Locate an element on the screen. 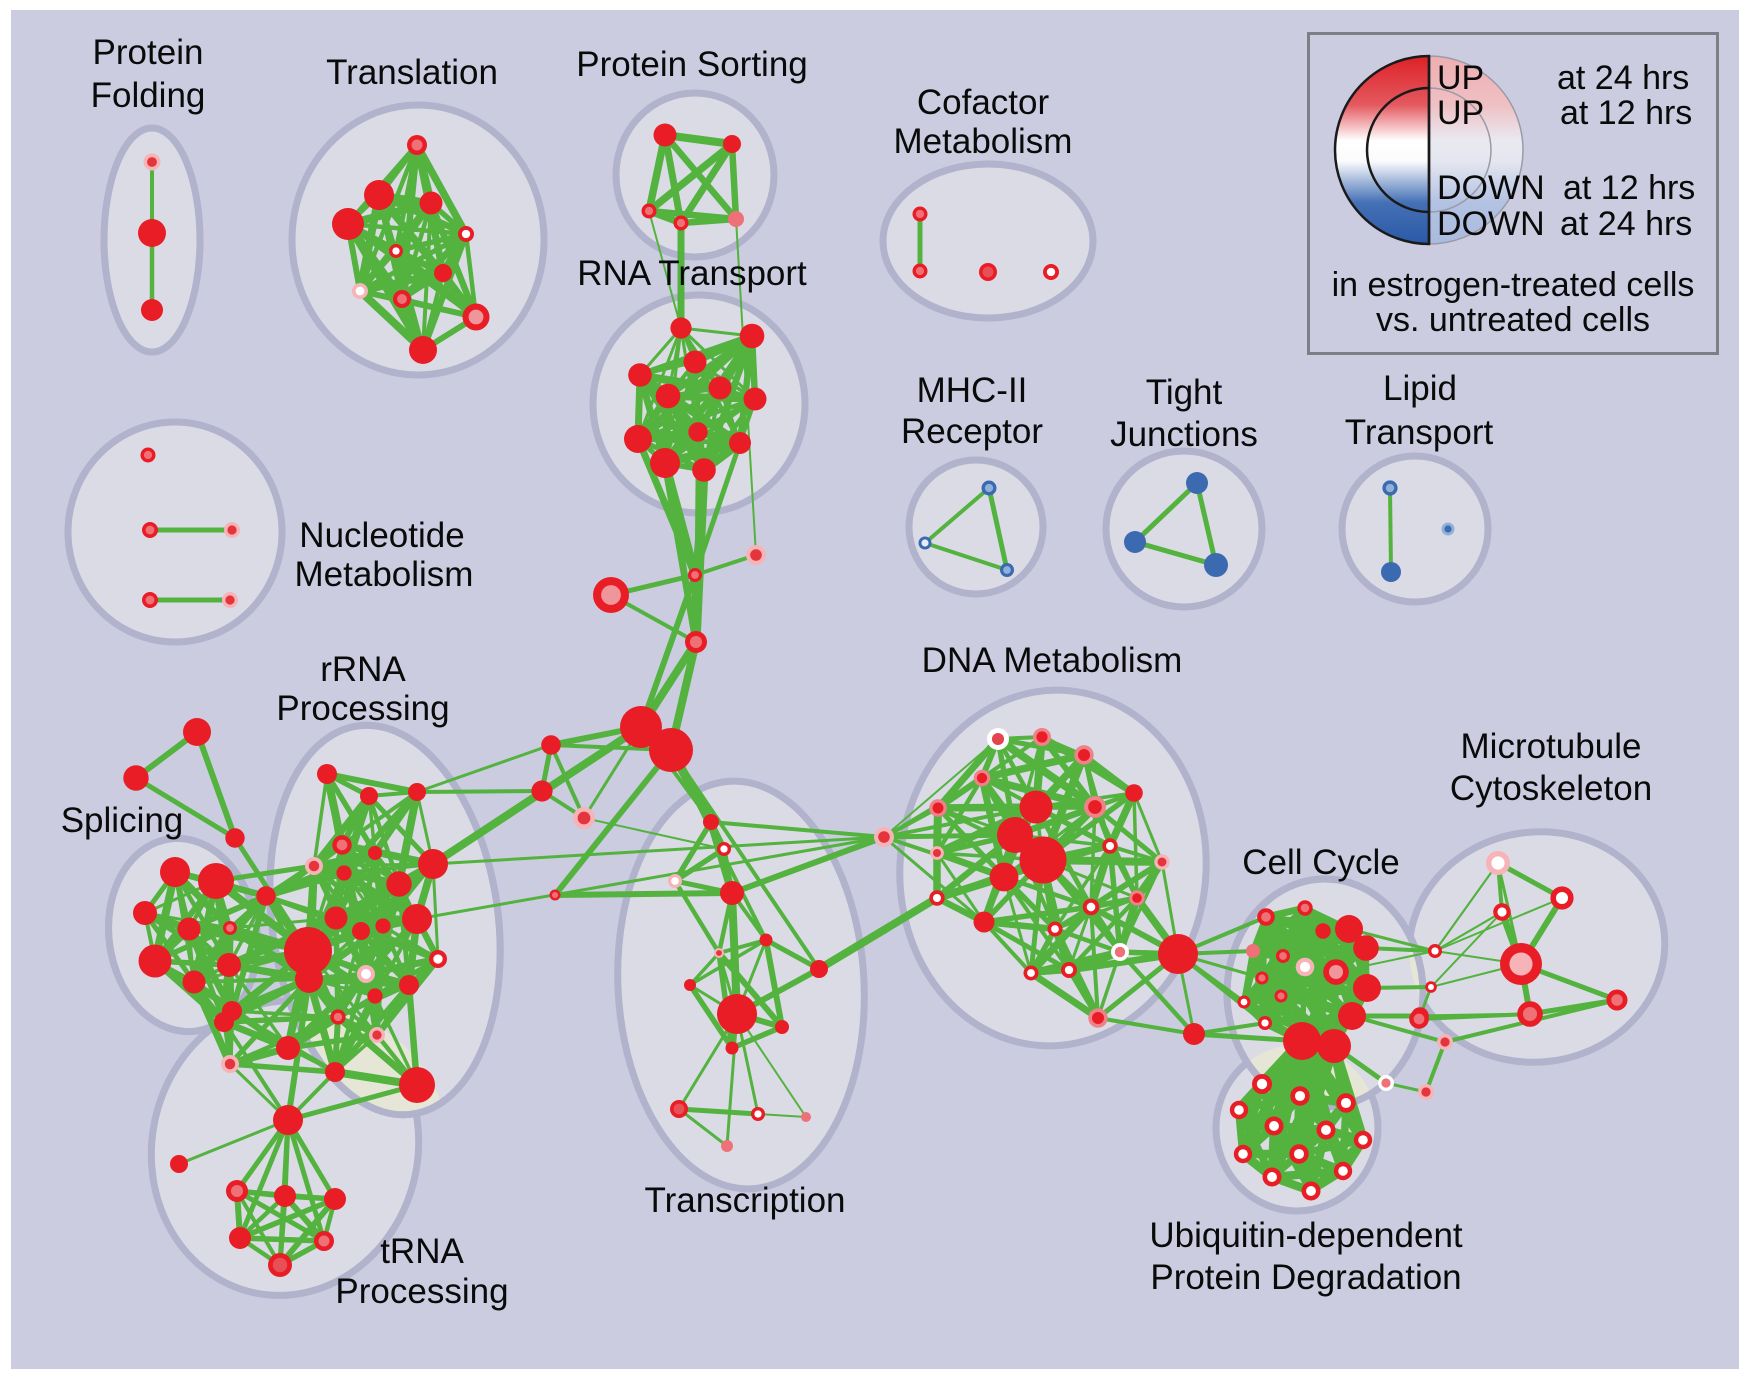 Image resolution: width=1750 pixels, height=1381 pixels. svg-text: DNA Metabolism is located at coordinates (1052, 660).